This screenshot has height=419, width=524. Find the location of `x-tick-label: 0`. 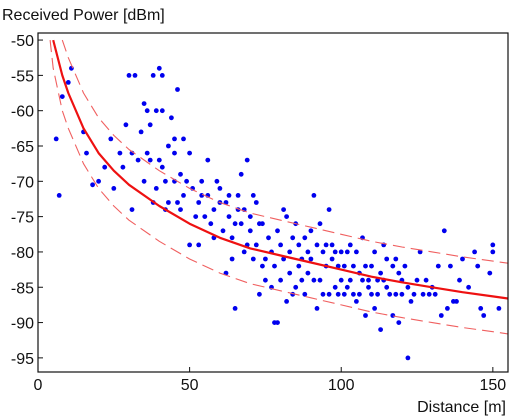

x-tick-label: 0 is located at coordinates (38, 385).